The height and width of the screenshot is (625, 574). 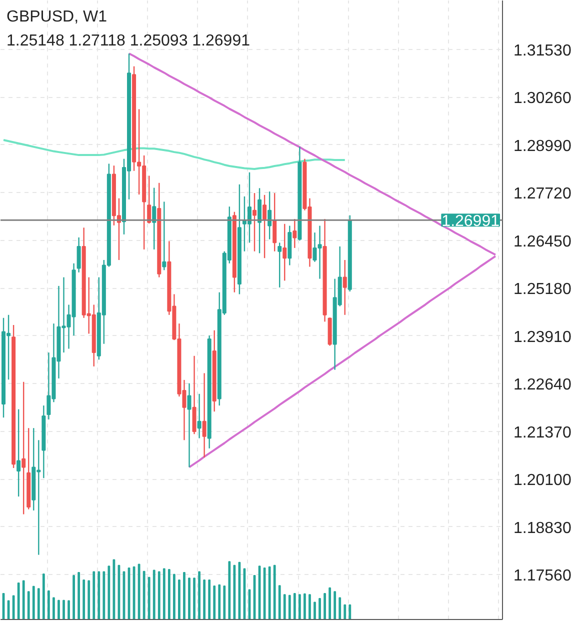 What do you see at coordinates (128, 41) in the screenshot?
I see `text: 1.25148 1.27118 1.25093 1.26991` at bounding box center [128, 41].